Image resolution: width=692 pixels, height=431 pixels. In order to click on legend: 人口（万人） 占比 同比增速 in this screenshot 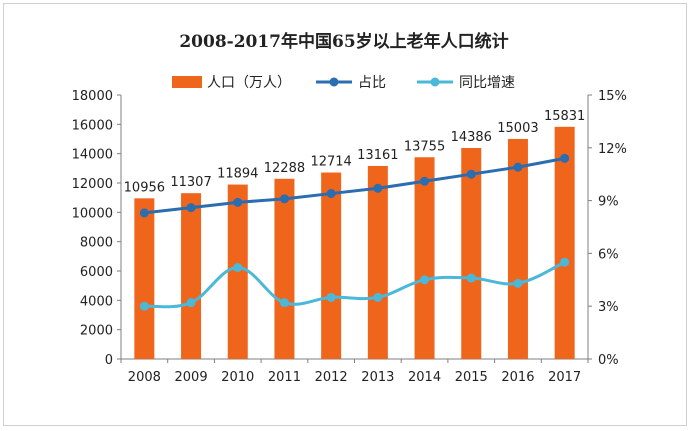, I will do `click(343, 83)`.